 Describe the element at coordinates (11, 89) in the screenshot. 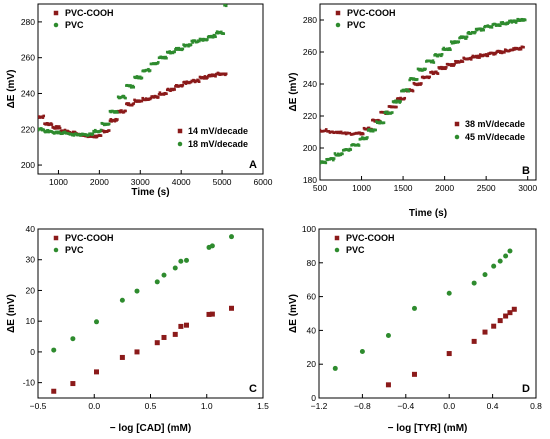

I see `y-axis-label: ΔE (mV)` at that location.